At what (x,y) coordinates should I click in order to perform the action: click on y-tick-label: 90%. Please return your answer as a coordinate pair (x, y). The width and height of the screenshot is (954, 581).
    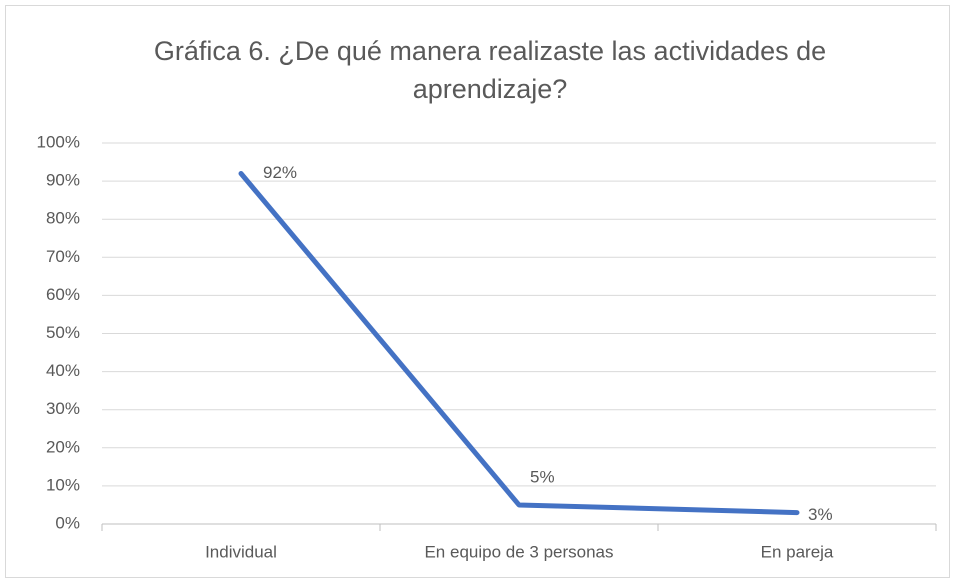
    Looking at the image, I should click on (63, 180).